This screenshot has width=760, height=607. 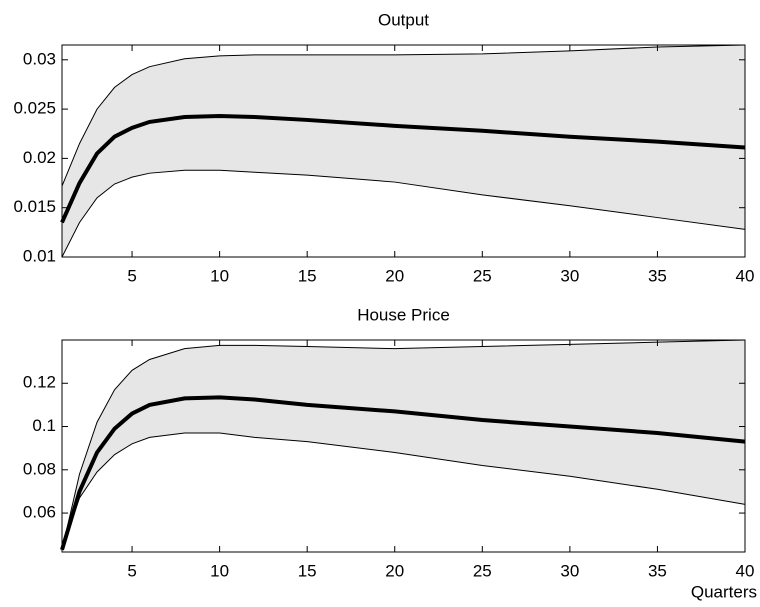 I want to click on y-tick-label: 0.025, so click(x=34, y=108).